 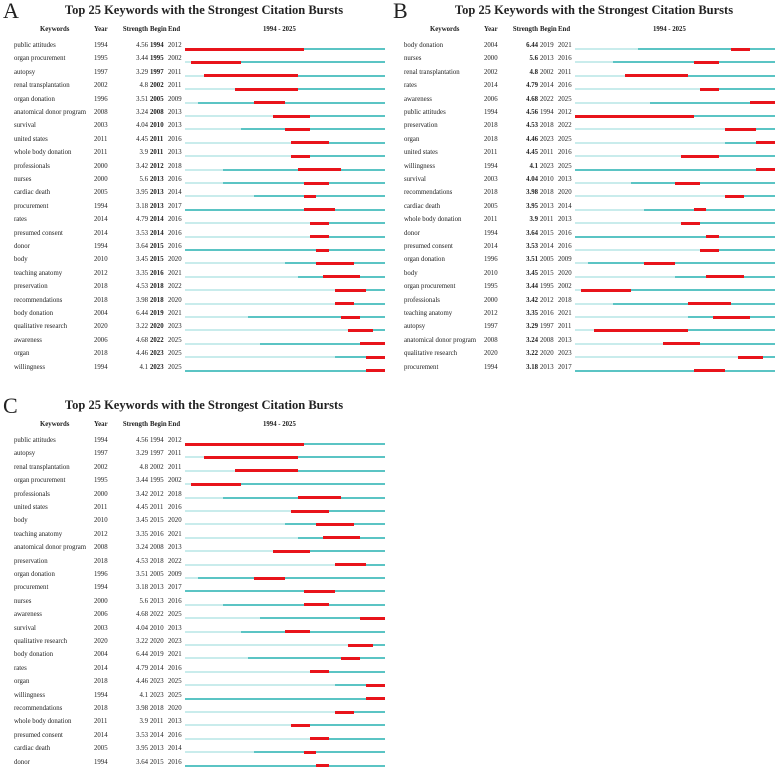 What do you see at coordinates (584, 153) in the screenshot?
I see `keyword-row: united states 2011 4.45 2011 2016` at bounding box center [584, 153].